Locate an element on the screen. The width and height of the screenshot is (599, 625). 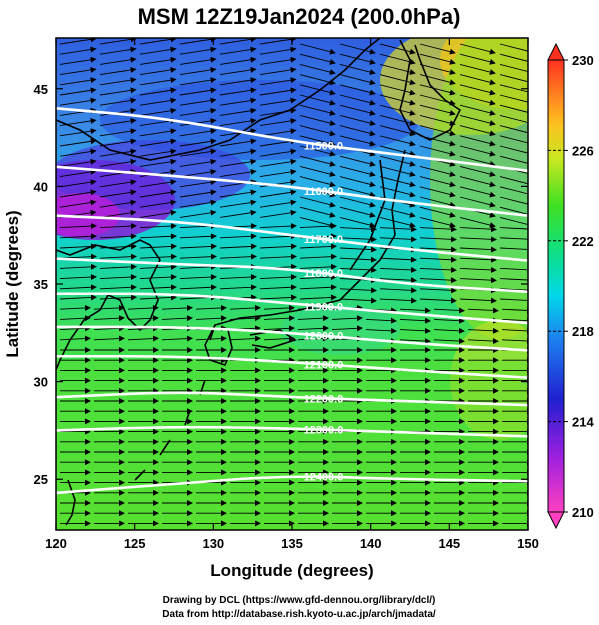
y-tick-label: 25 is located at coordinates (41, 479).